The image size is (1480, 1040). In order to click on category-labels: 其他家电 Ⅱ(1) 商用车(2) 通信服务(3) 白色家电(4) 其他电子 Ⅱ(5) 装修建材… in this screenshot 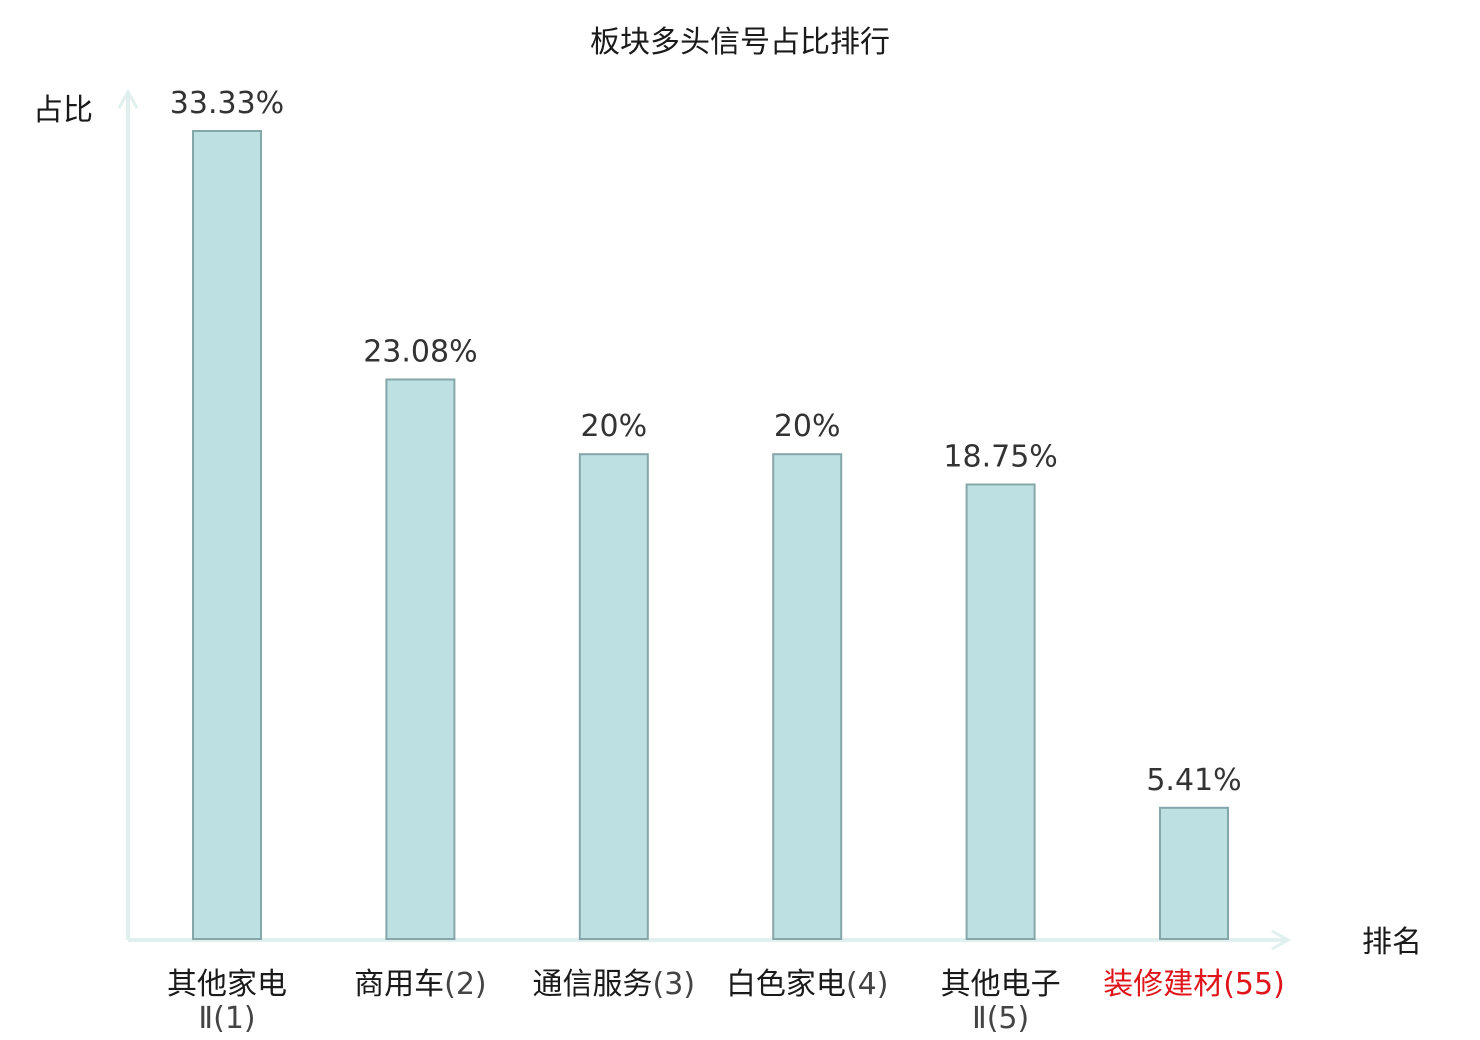, I will do `click(726, 1001)`.